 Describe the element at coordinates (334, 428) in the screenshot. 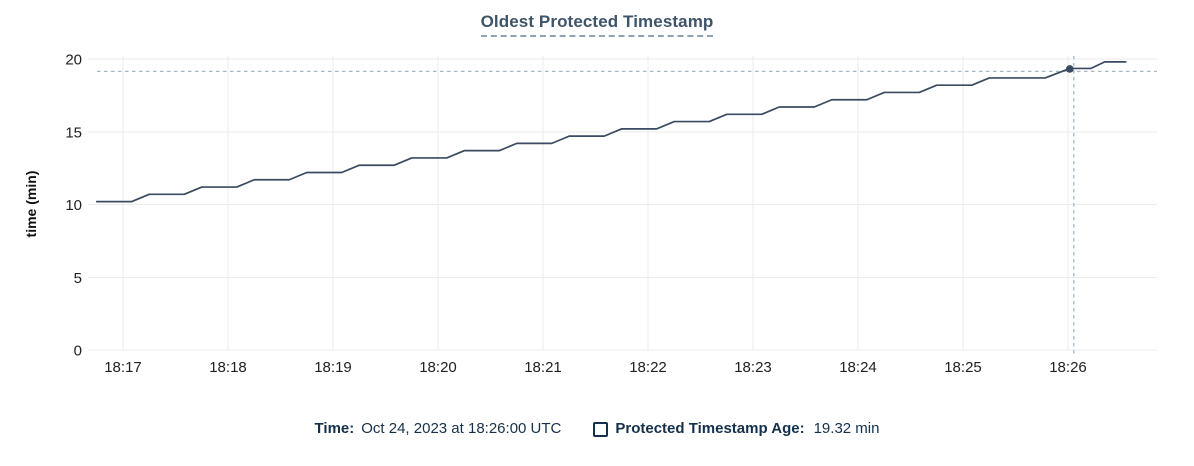

I see `legend-time-label: Time:` at that location.